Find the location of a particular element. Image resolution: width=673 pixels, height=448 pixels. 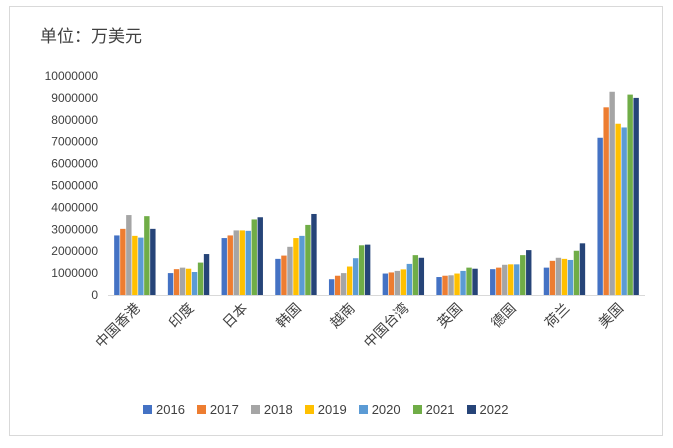

legend-label: 2018 is located at coordinates (278, 409).